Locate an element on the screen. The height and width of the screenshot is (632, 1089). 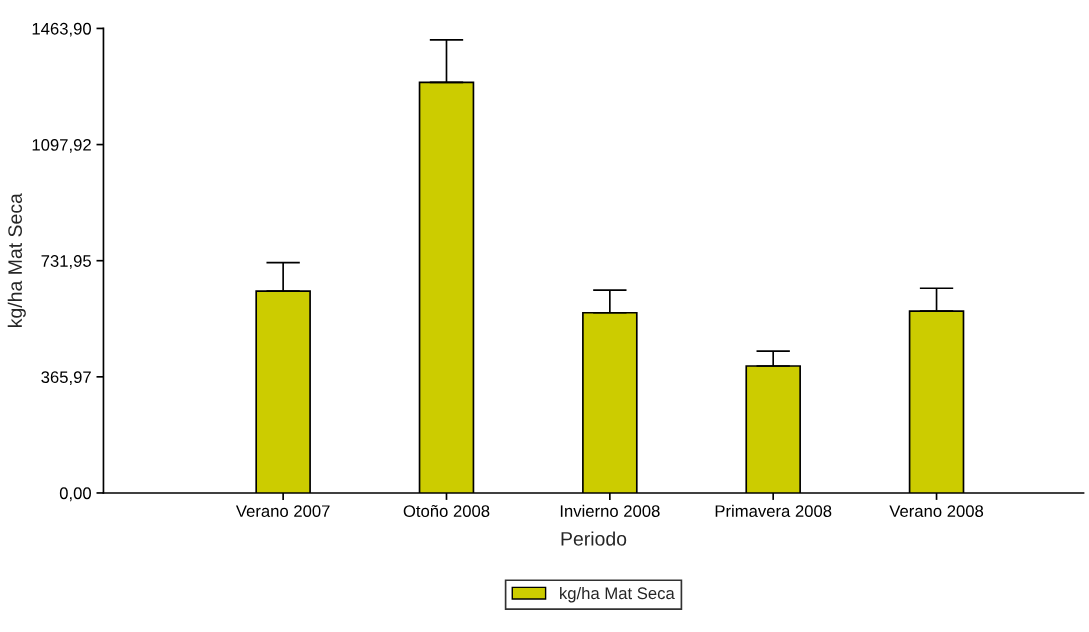
y-tick-label: 1097,92 is located at coordinates (61, 145).